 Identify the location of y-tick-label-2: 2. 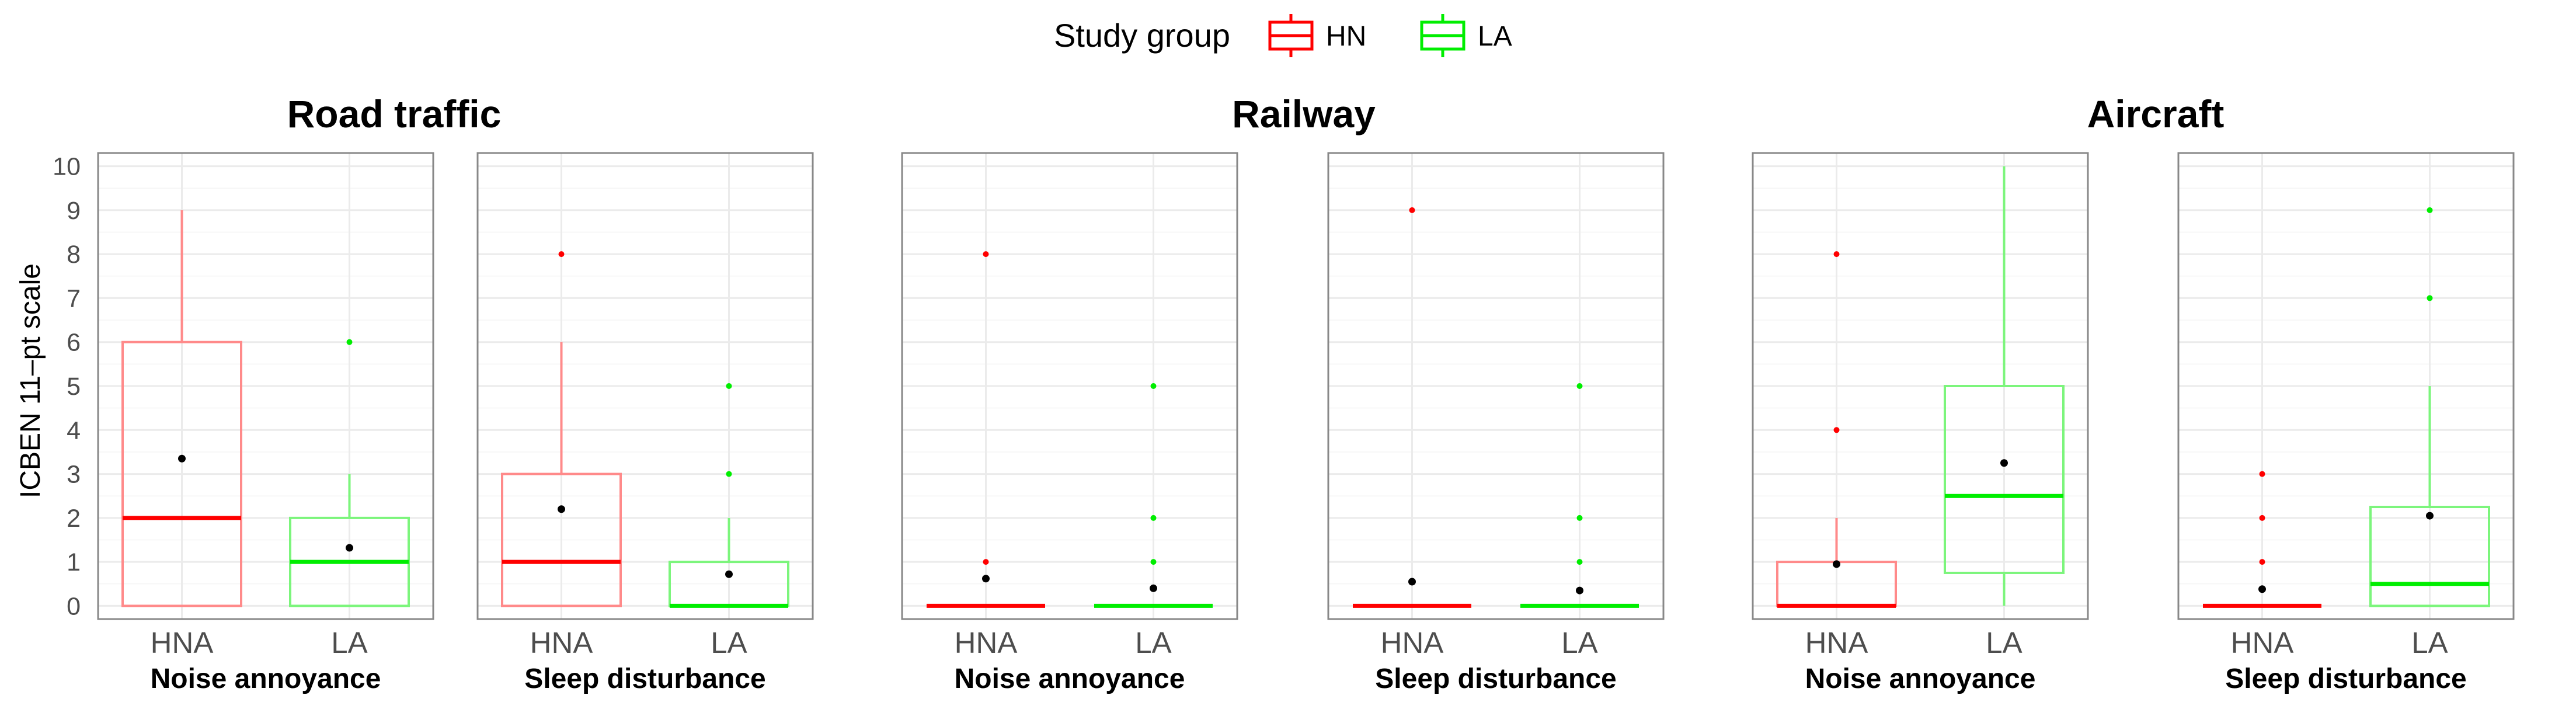
(74, 519).